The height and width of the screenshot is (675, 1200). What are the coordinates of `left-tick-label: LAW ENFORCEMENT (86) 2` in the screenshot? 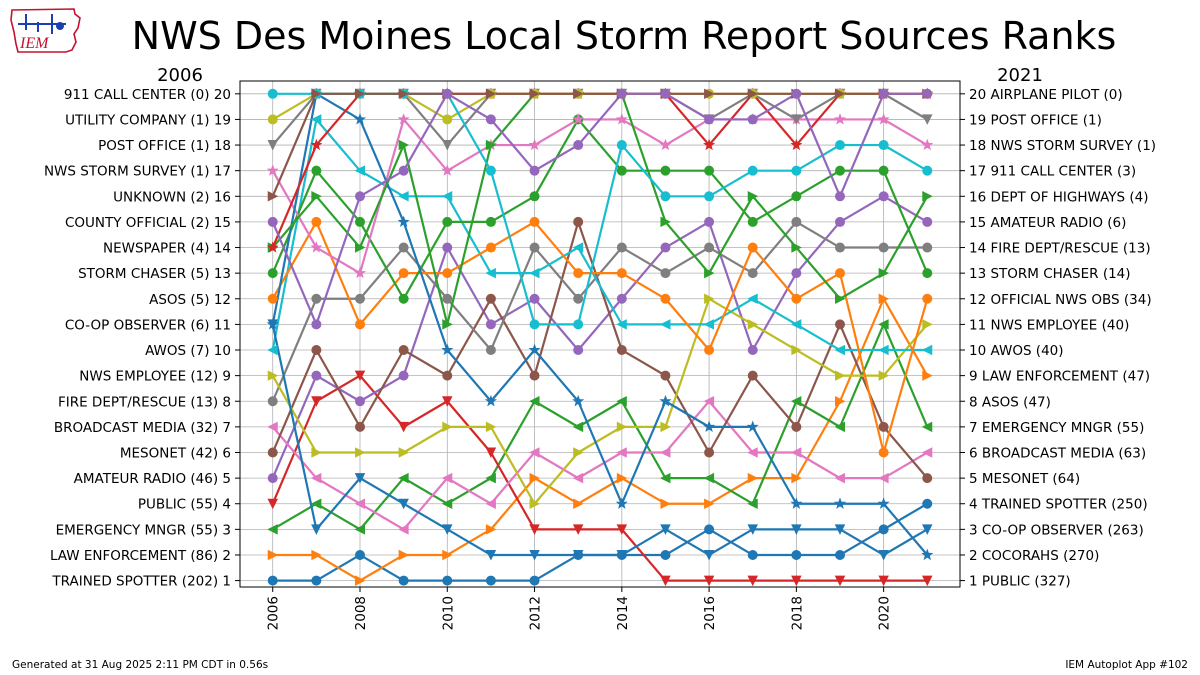 It's located at (140, 556).